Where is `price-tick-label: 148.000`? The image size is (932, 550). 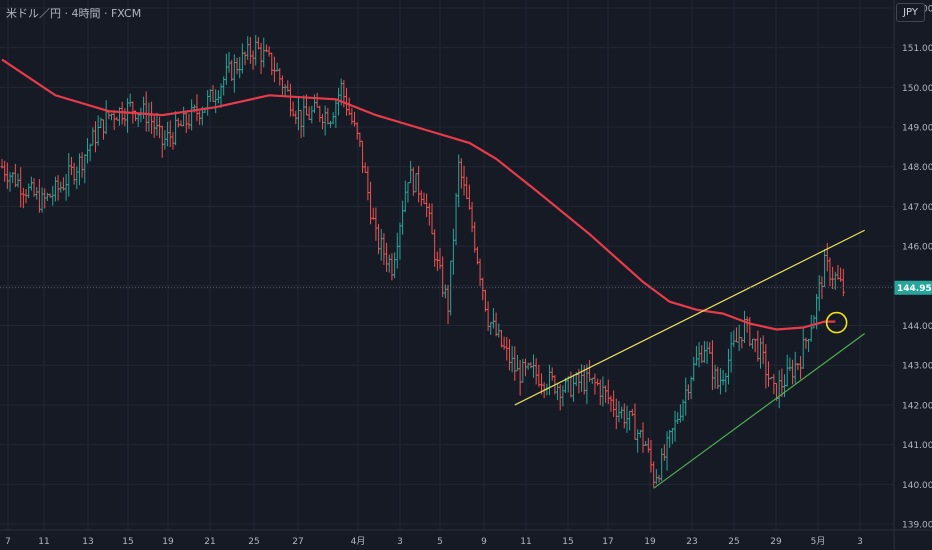 price-tick-label: 148.000 is located at coordinates (917, 168).